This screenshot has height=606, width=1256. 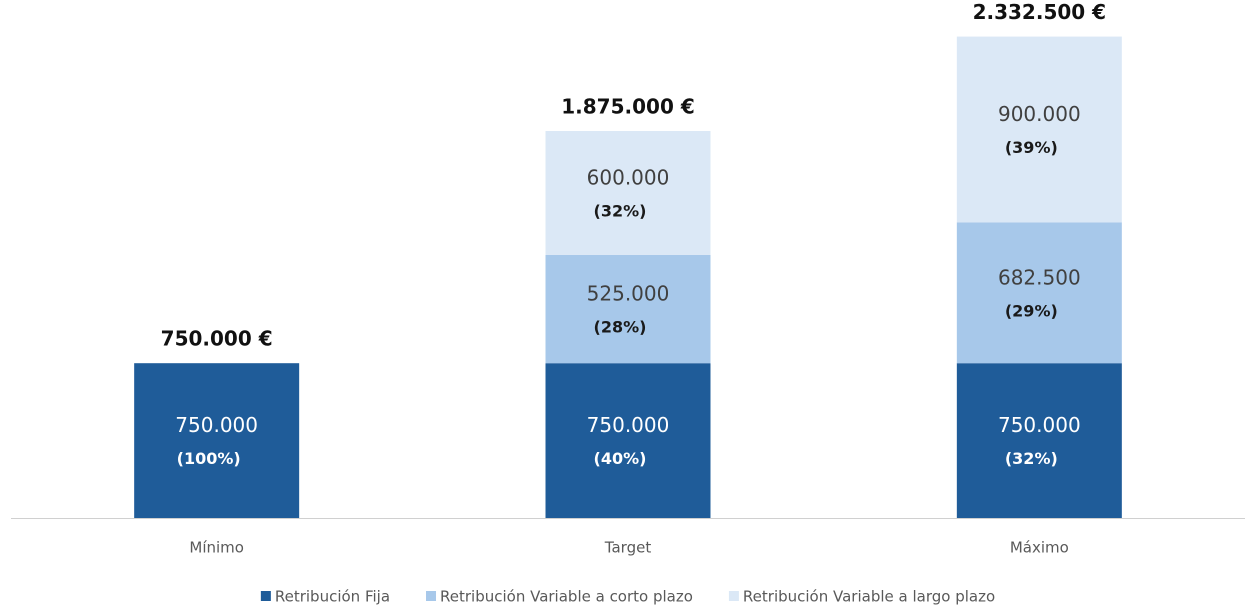 What do you see at coordinates (628, 294) in the screenshot?
I see `value-label: 525.000` at bounding box center [628, 294].